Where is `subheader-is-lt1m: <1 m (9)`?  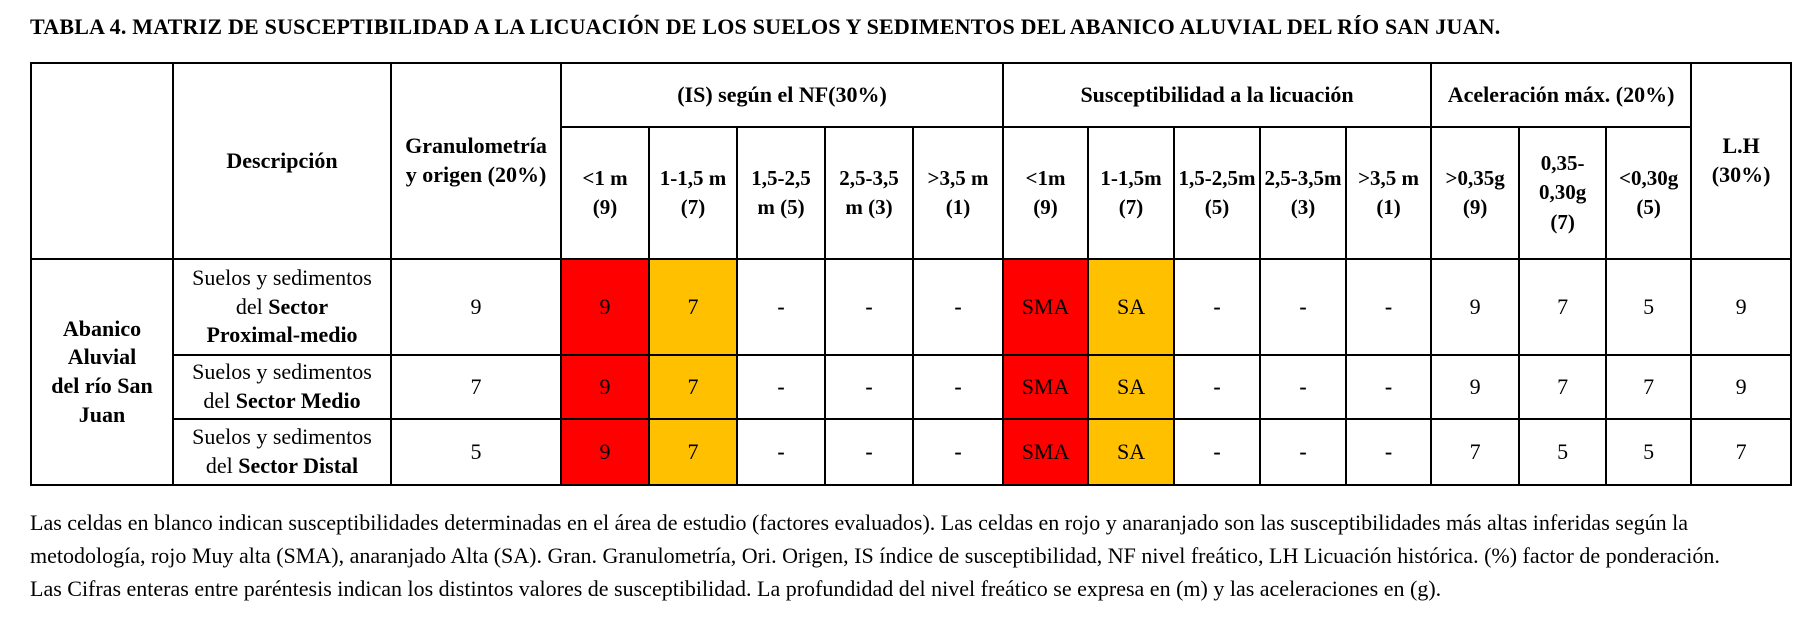
subheader-is-lt1m: <1 m (9) is located at coordinates (605, 193).